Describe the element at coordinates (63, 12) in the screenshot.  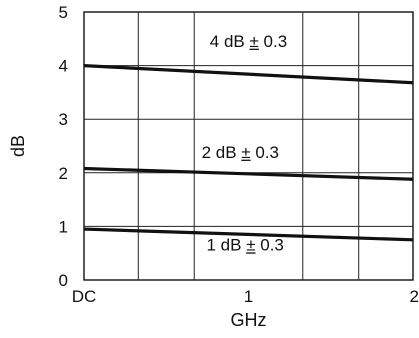
I see `y-tick-label-5: 5` at that location.